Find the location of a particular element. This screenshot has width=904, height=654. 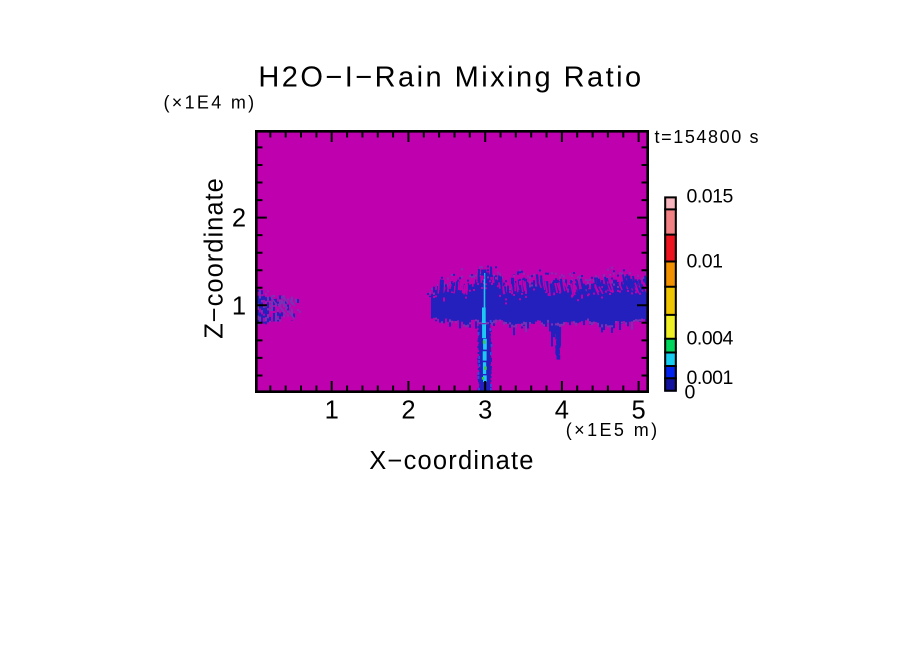

svg-text: 0.01 is located at coordinates (705, 262).